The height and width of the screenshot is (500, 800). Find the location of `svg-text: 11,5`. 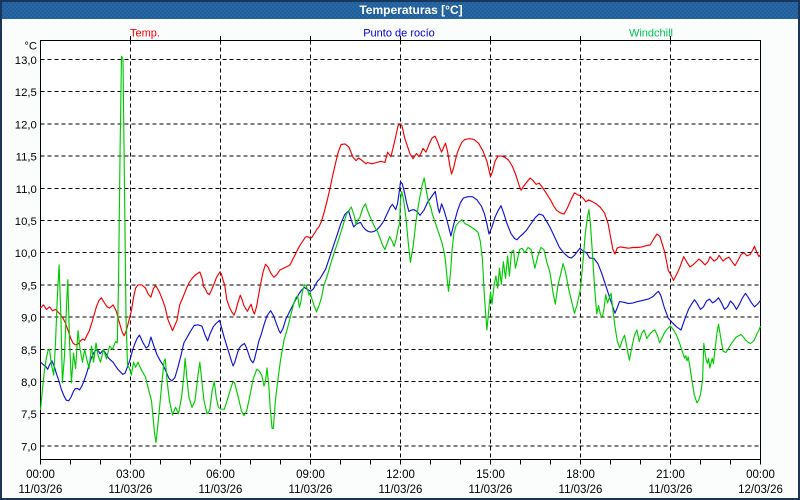

svg-text: 11,5 is located at coordinates (26, 158).